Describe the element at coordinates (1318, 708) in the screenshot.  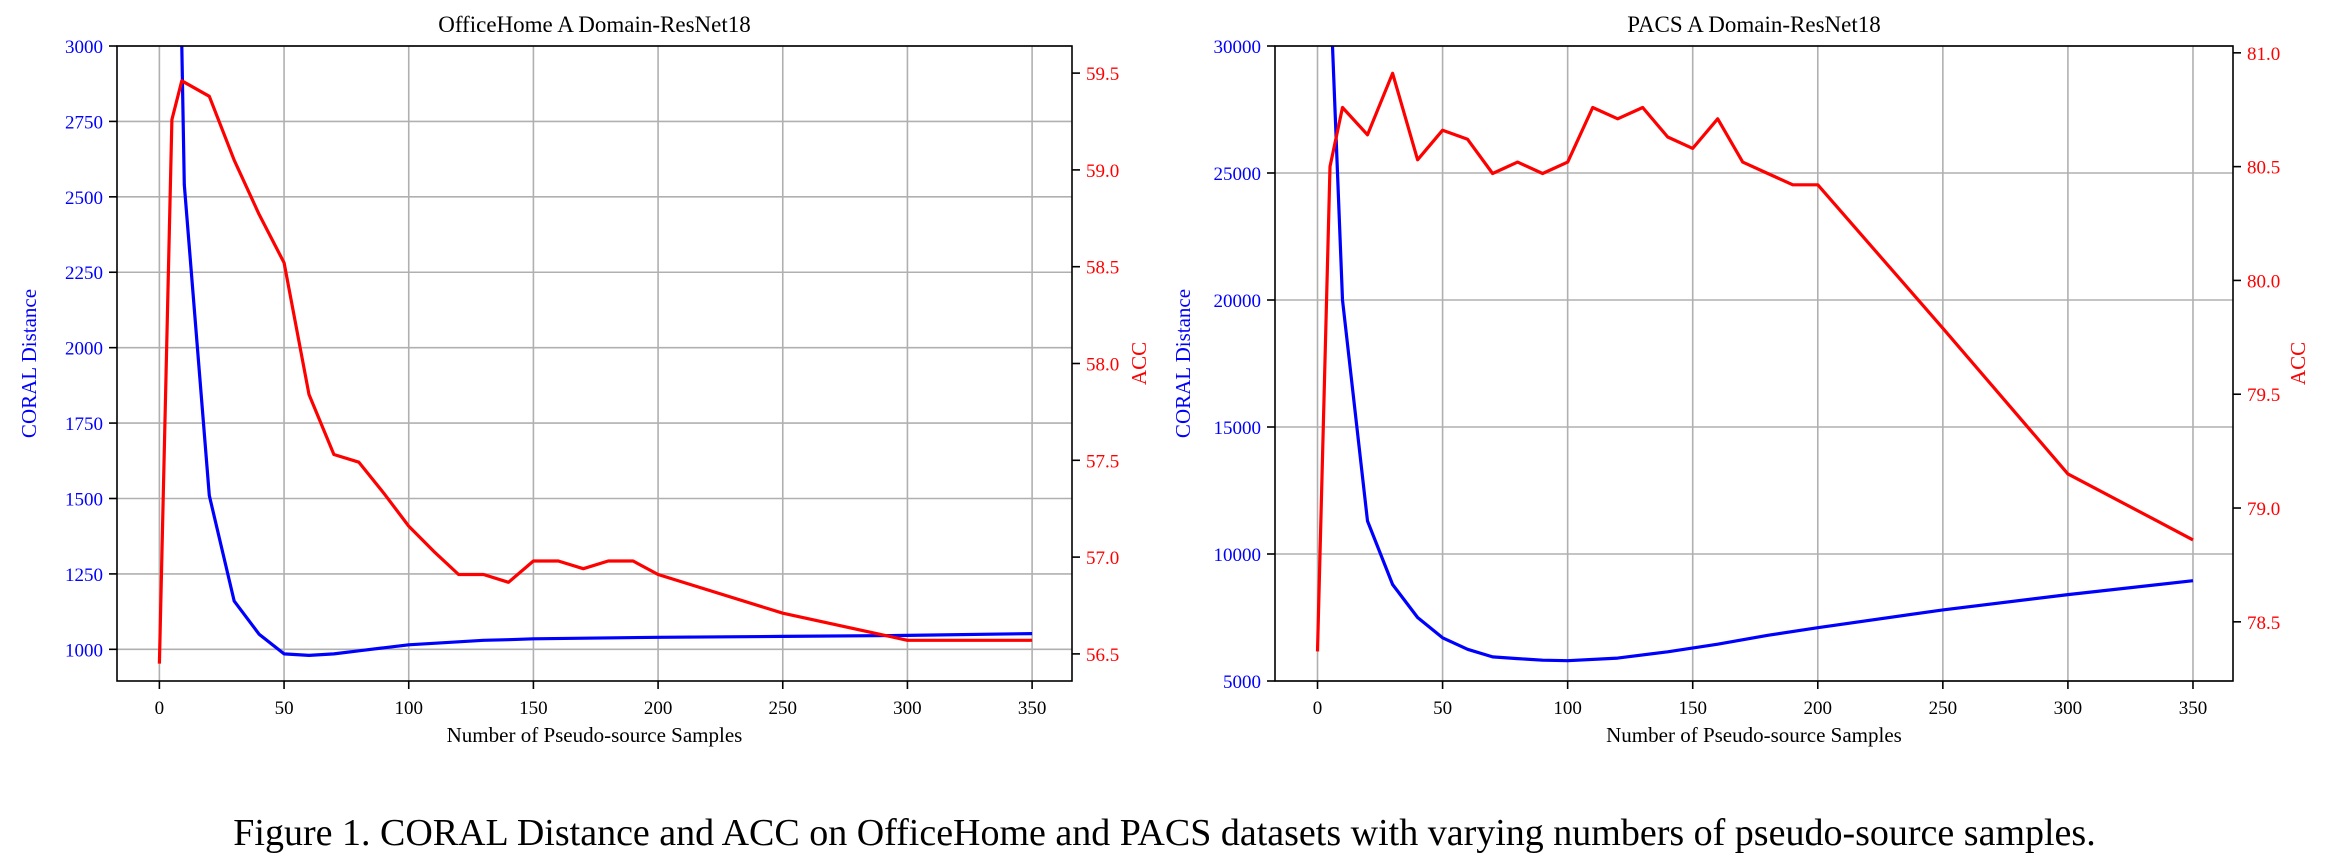
I see `chart-2-x-tick-label: 0` at that location.